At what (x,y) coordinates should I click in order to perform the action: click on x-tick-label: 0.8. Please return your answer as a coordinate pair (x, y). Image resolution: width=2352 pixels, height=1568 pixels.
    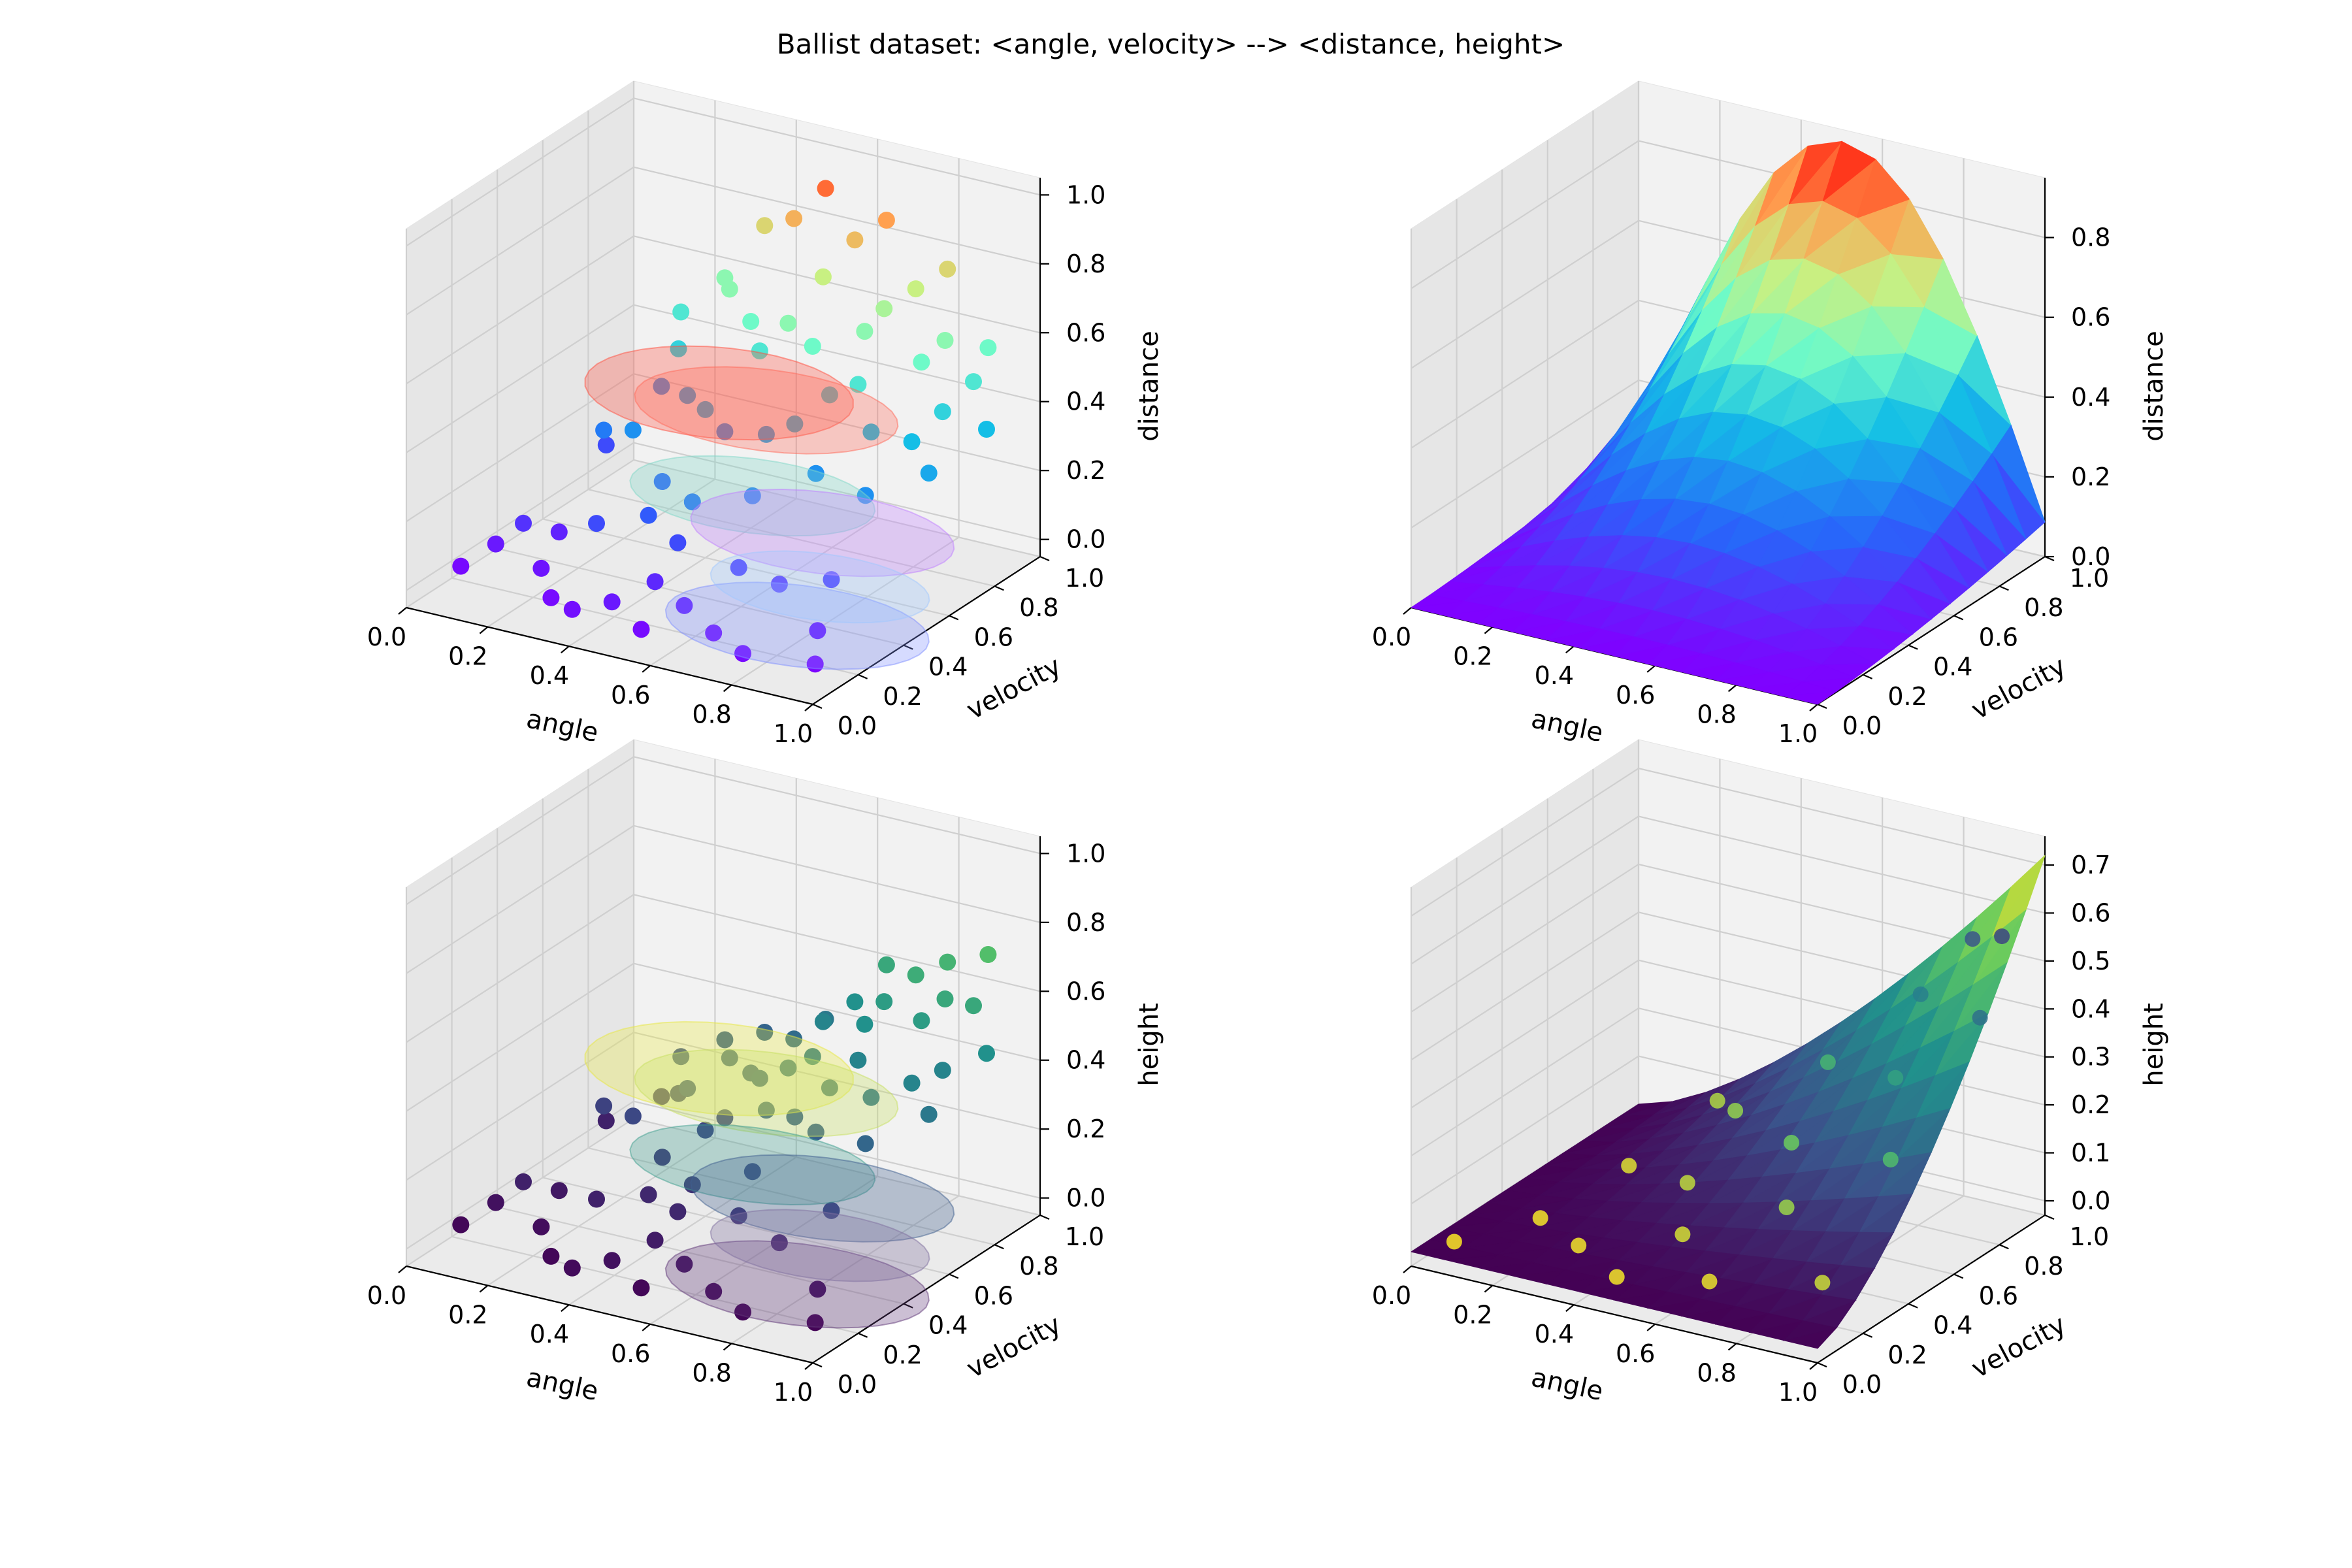
    Looking at the image, I should click on (1716, 1372).